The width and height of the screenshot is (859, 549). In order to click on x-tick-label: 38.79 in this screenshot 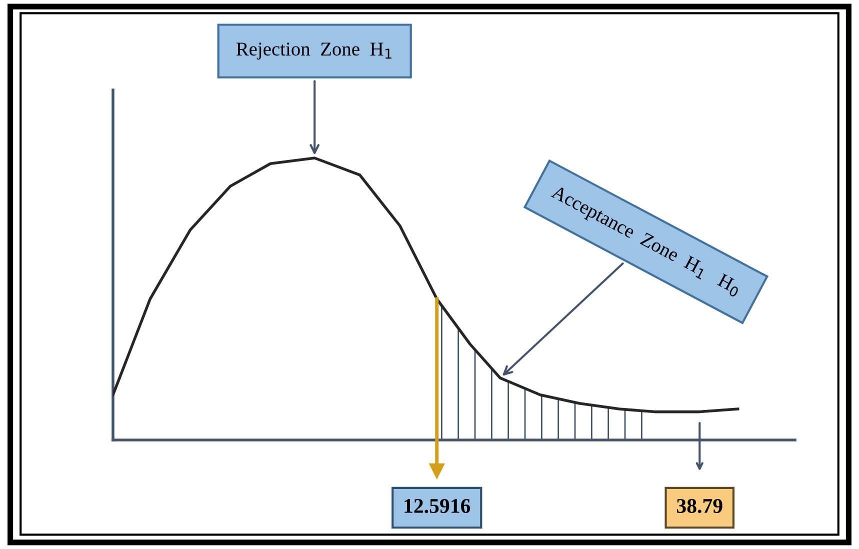, I will do `click(699, 506)`.